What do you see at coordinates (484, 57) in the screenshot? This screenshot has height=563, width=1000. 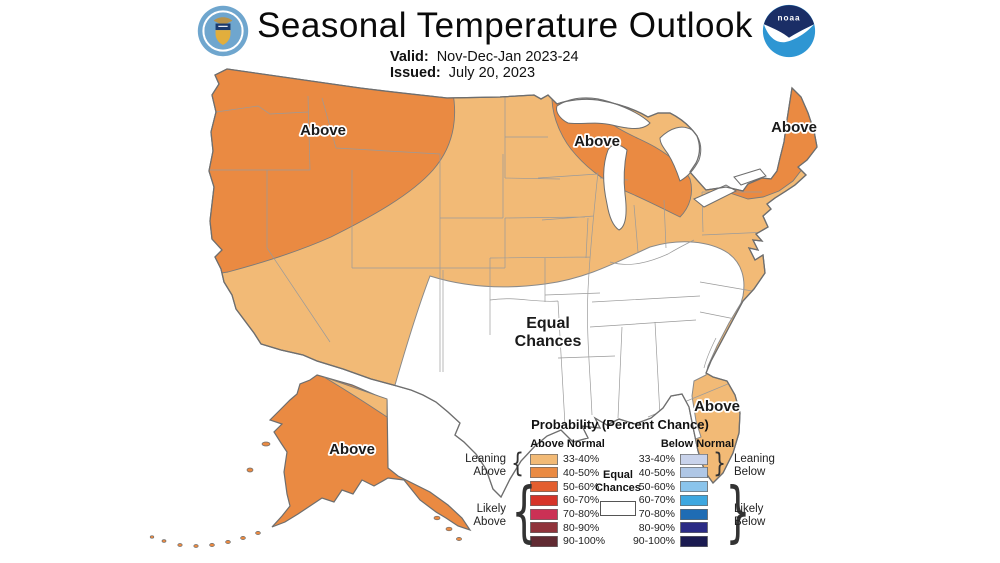 I see `valid-line: Valid: Nov-Dec-Jan 2023-24` at bounding box center [484, 57].